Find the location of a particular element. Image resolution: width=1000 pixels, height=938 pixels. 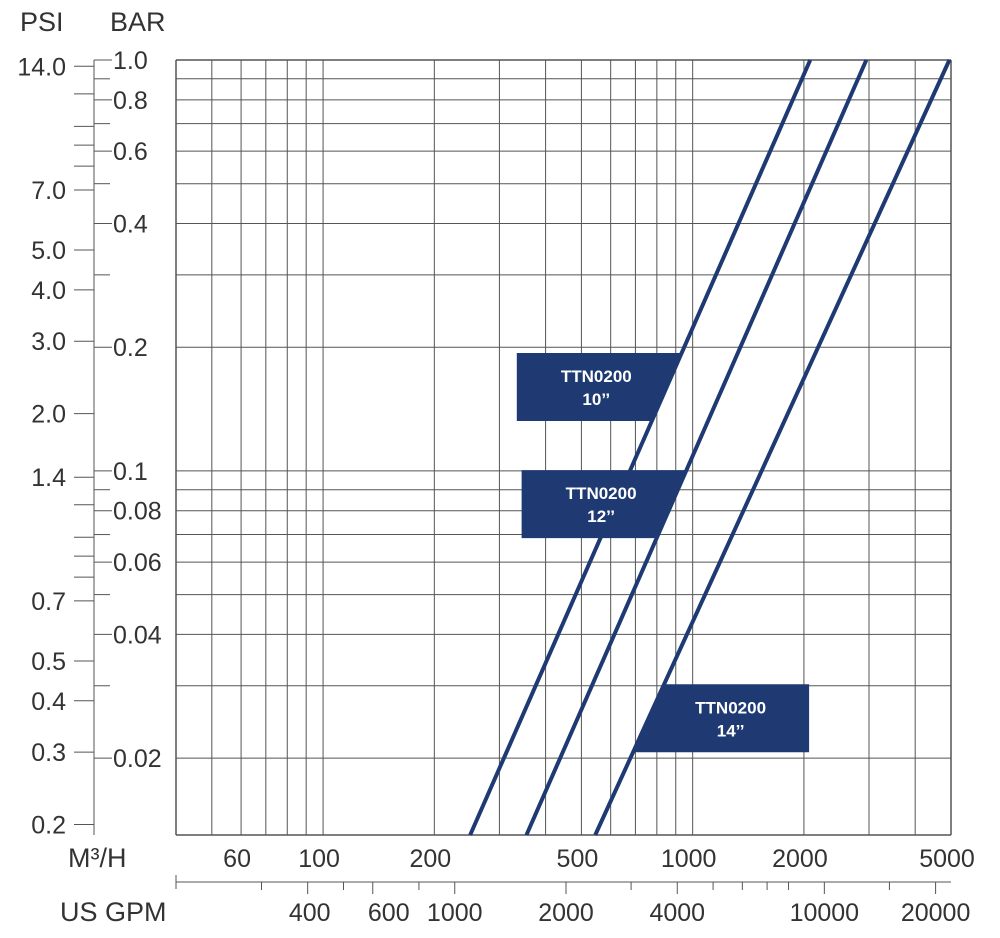

psi-tick-label: 0.7 is located at coordinates (48, 602).